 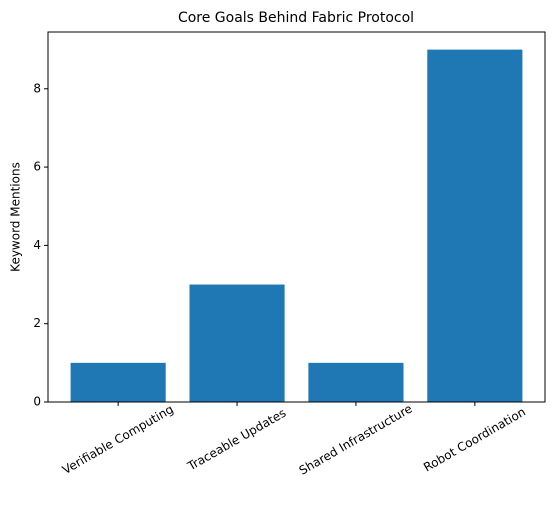 What do you see at coordinates (37, 323) in the screenshot?
I see `y-tick-label: 2` at bounding box center [37, 323].